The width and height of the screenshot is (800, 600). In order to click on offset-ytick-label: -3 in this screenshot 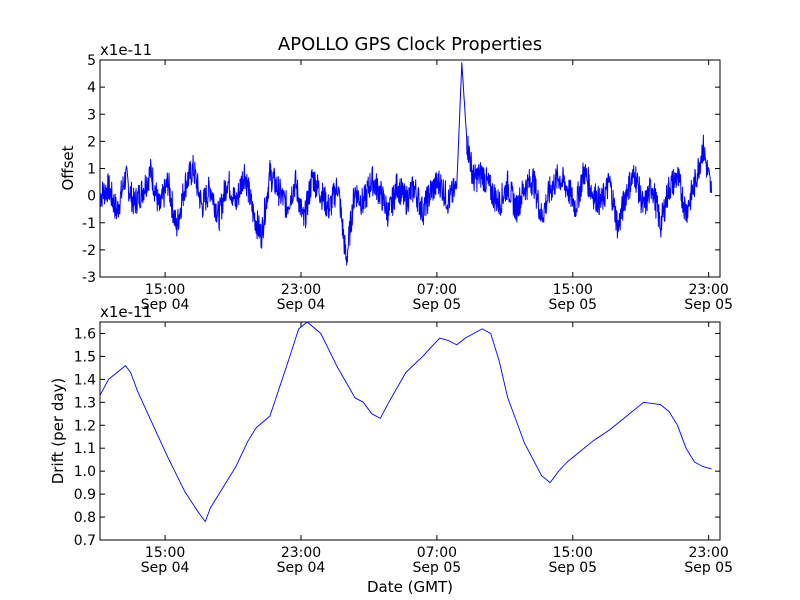, I will do `click(89, 278)`.